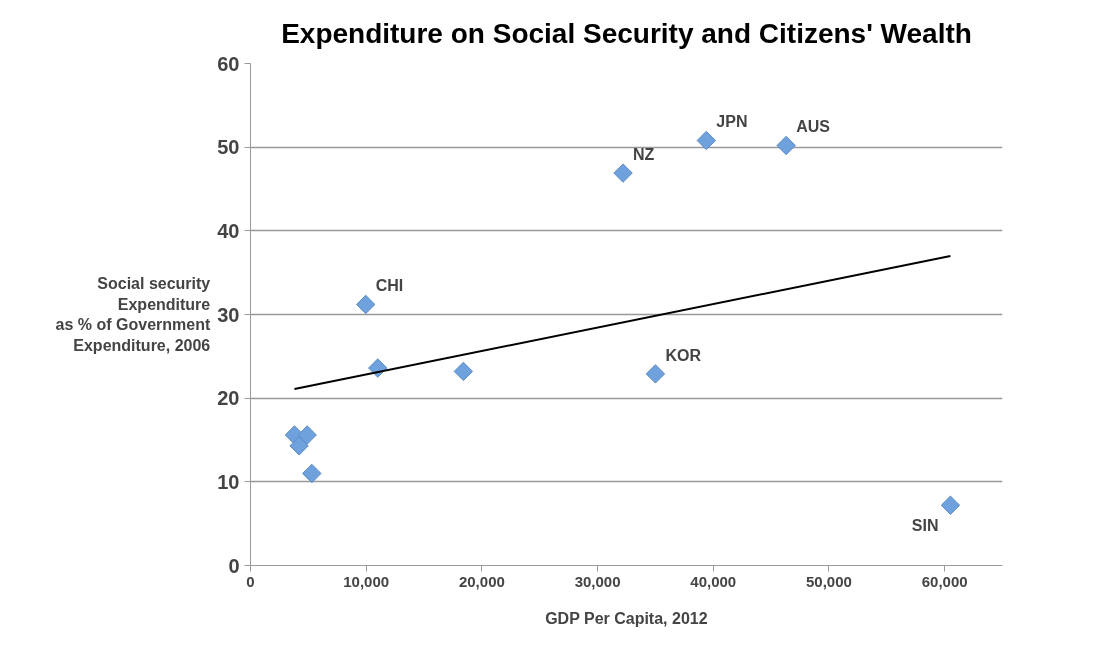  Describe the element at coordinates (713, 581) in the screenshot. I see `x-tick-label: 40,000` at that location.